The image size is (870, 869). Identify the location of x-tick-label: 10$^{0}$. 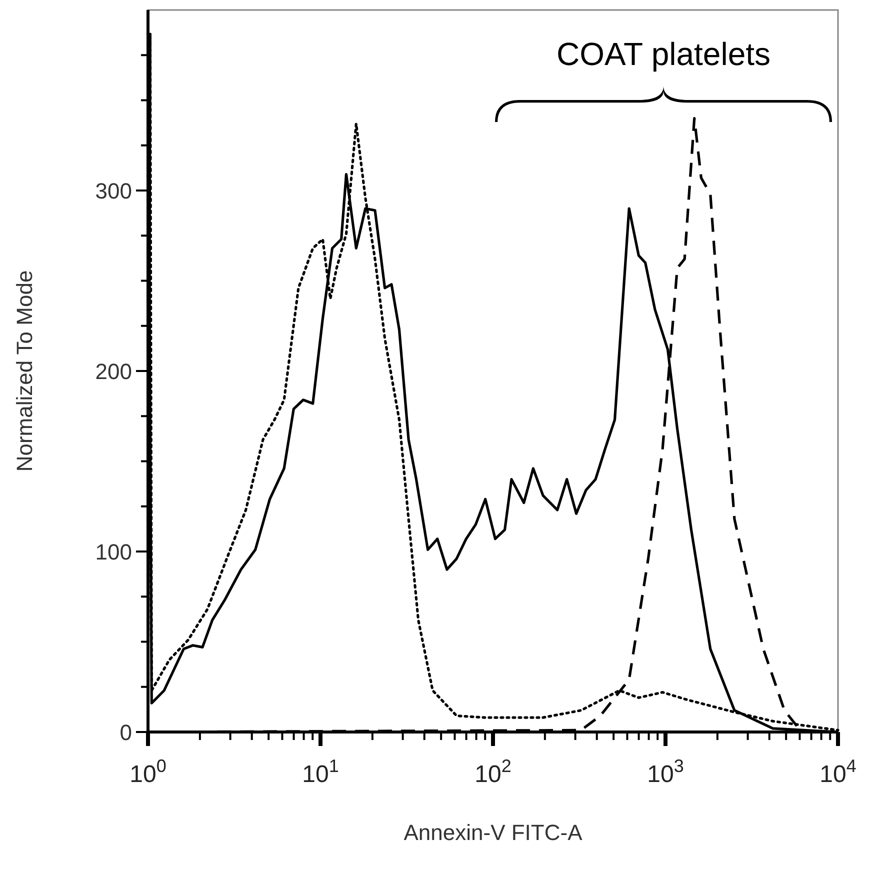
(148, 772).